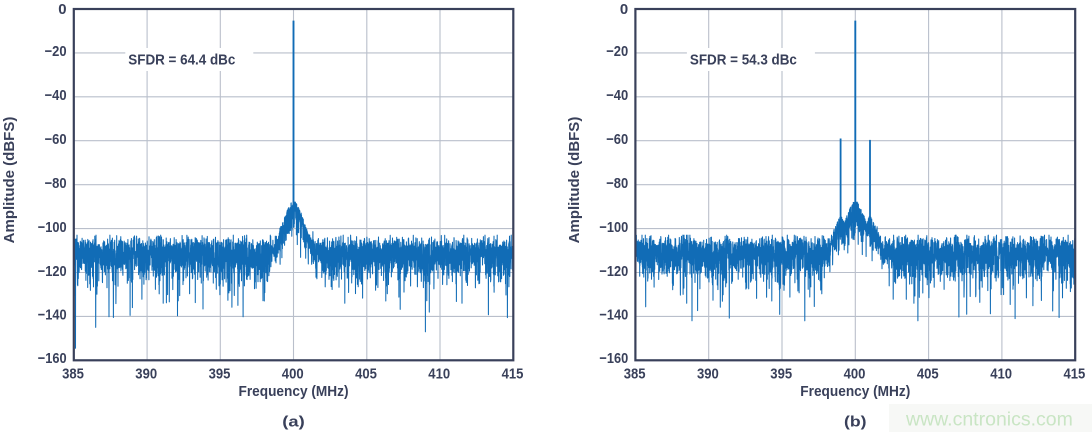  I want to click on svg-text: SFDR = 54.3 dBc, so click(743, 61).